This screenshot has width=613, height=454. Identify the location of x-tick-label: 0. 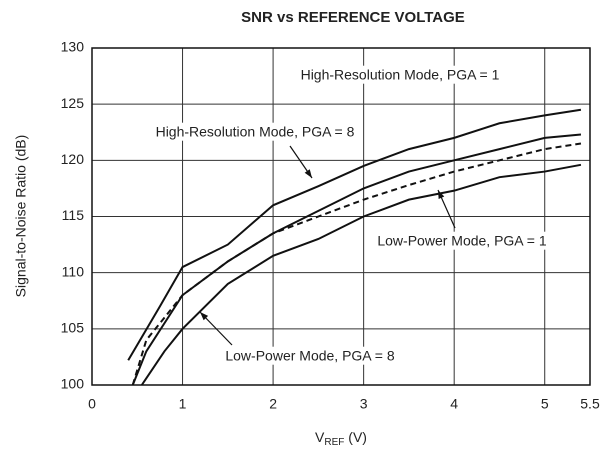
(92, 404).